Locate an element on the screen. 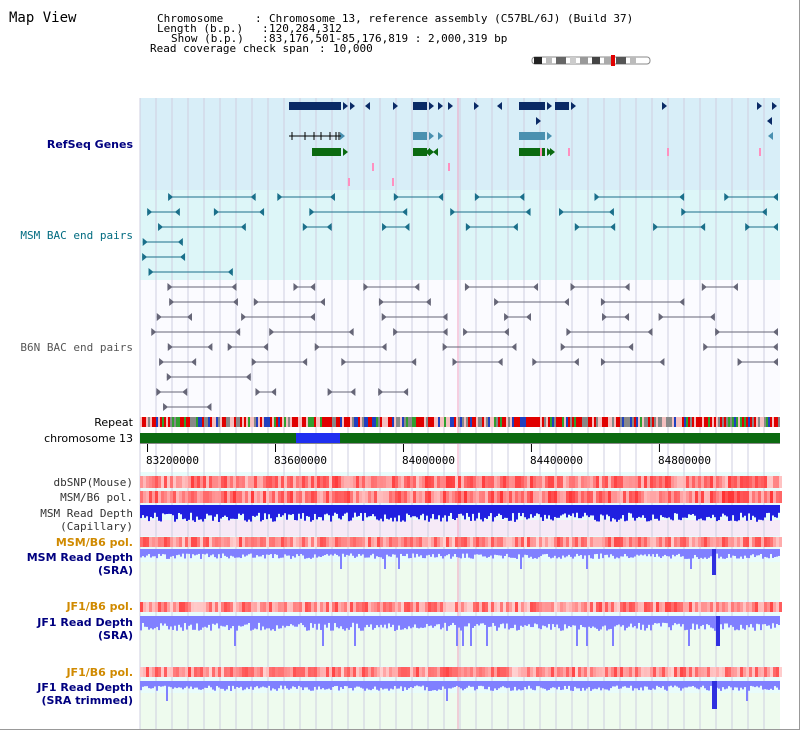 The width and height of the screenshot is (800, 730). track-label-jf1-b6-pol-1: JF1/B6 pol. is located at coordinates (99, 606).